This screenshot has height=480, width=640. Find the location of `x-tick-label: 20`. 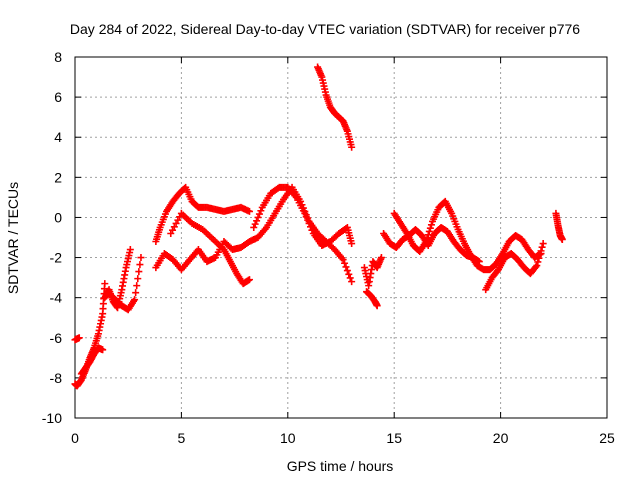

x-tick-label: 20 is located at coordinates (501, 438).